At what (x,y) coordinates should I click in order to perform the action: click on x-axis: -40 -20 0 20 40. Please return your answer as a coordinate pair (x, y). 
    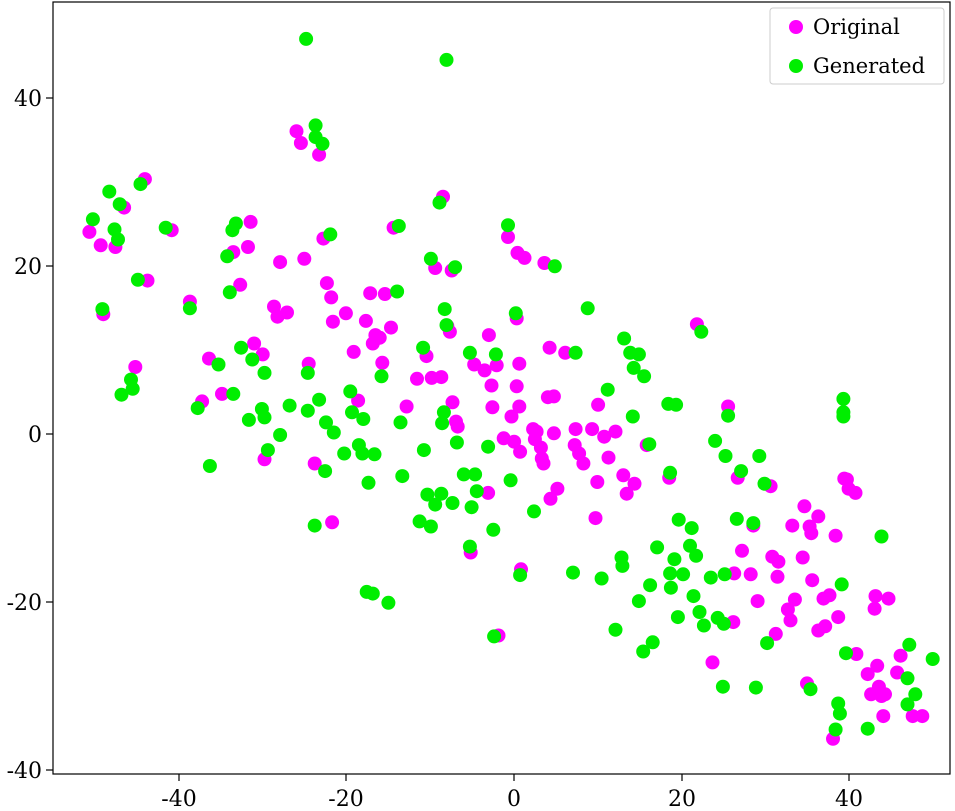
    Looking at the image, I should click on (512, 792).